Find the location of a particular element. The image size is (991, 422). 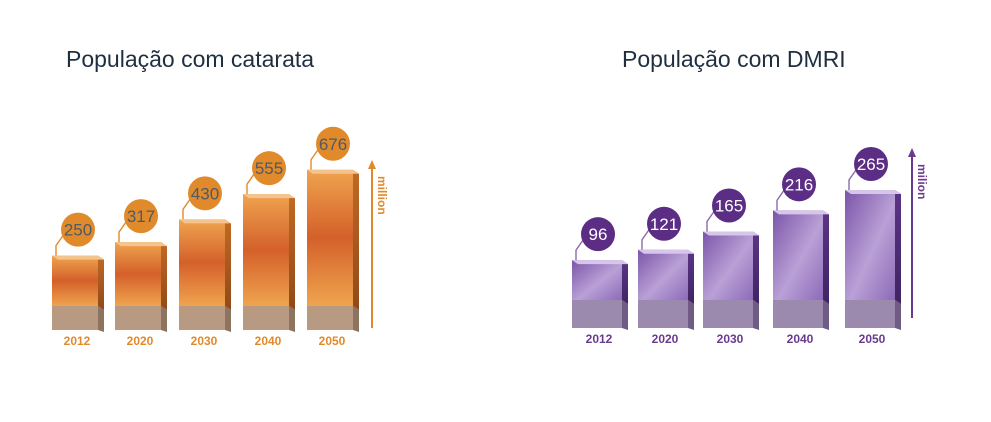

value-label: 121 is located at coordinates (664, 224).